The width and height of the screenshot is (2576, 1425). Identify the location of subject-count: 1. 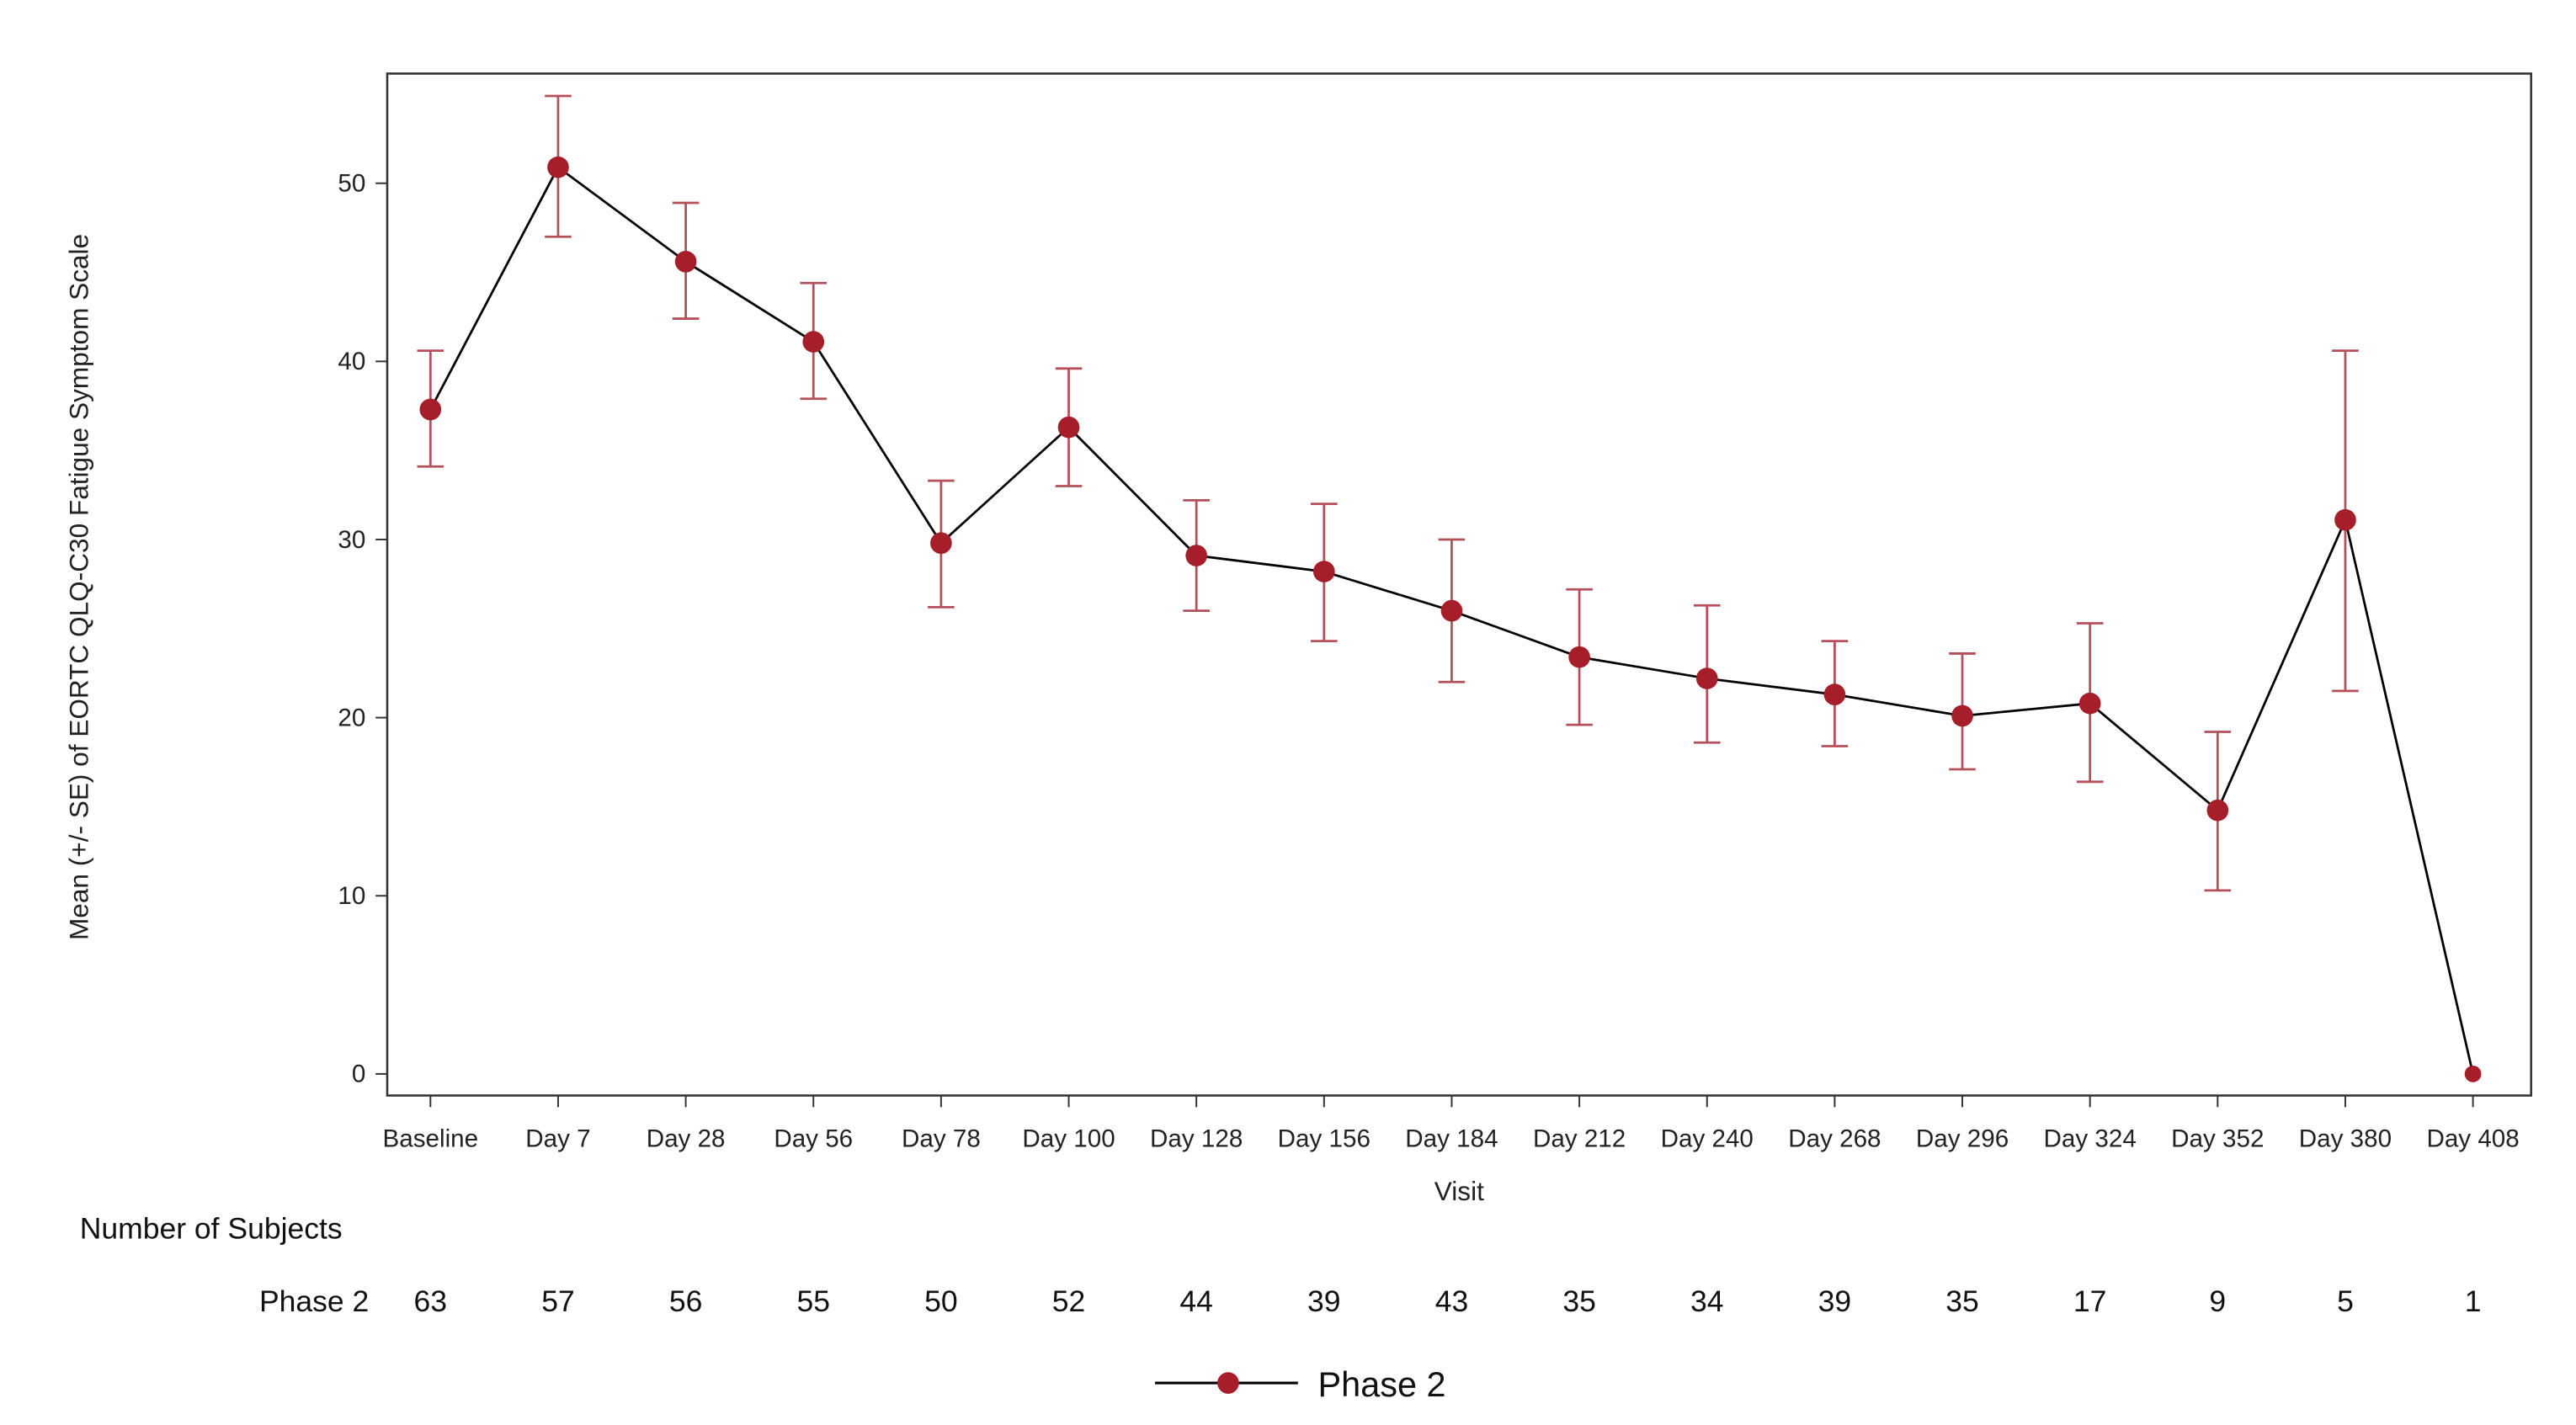
(2473, 1301).